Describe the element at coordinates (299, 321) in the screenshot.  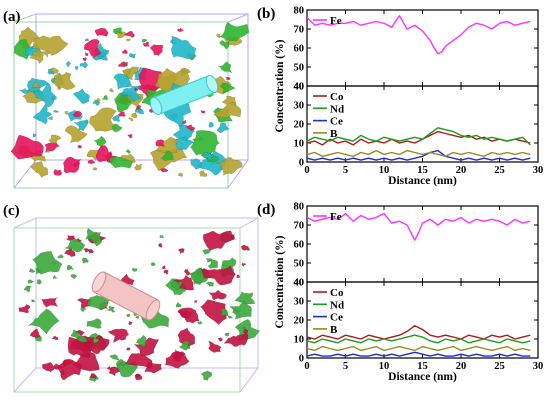
I see `y-tick-label: 20` at that location.